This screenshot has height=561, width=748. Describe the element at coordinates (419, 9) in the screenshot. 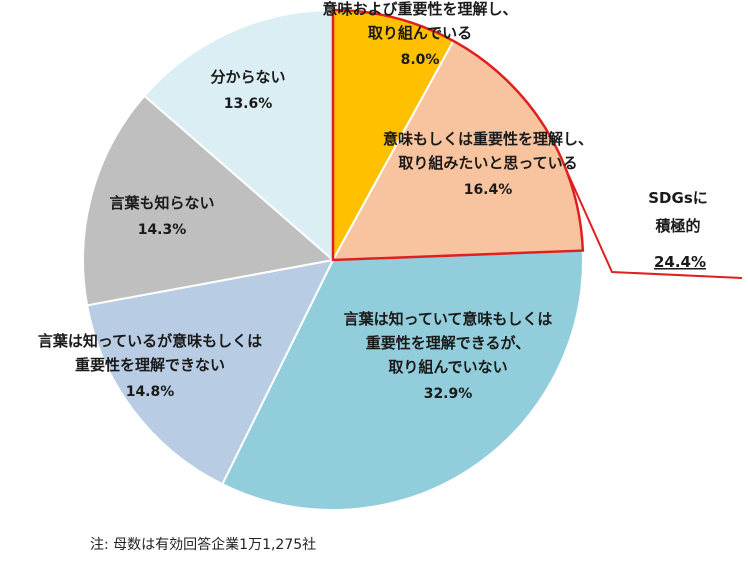

I see `slice-label-0-line-0: 意味および重要性を理解し、` at that location.